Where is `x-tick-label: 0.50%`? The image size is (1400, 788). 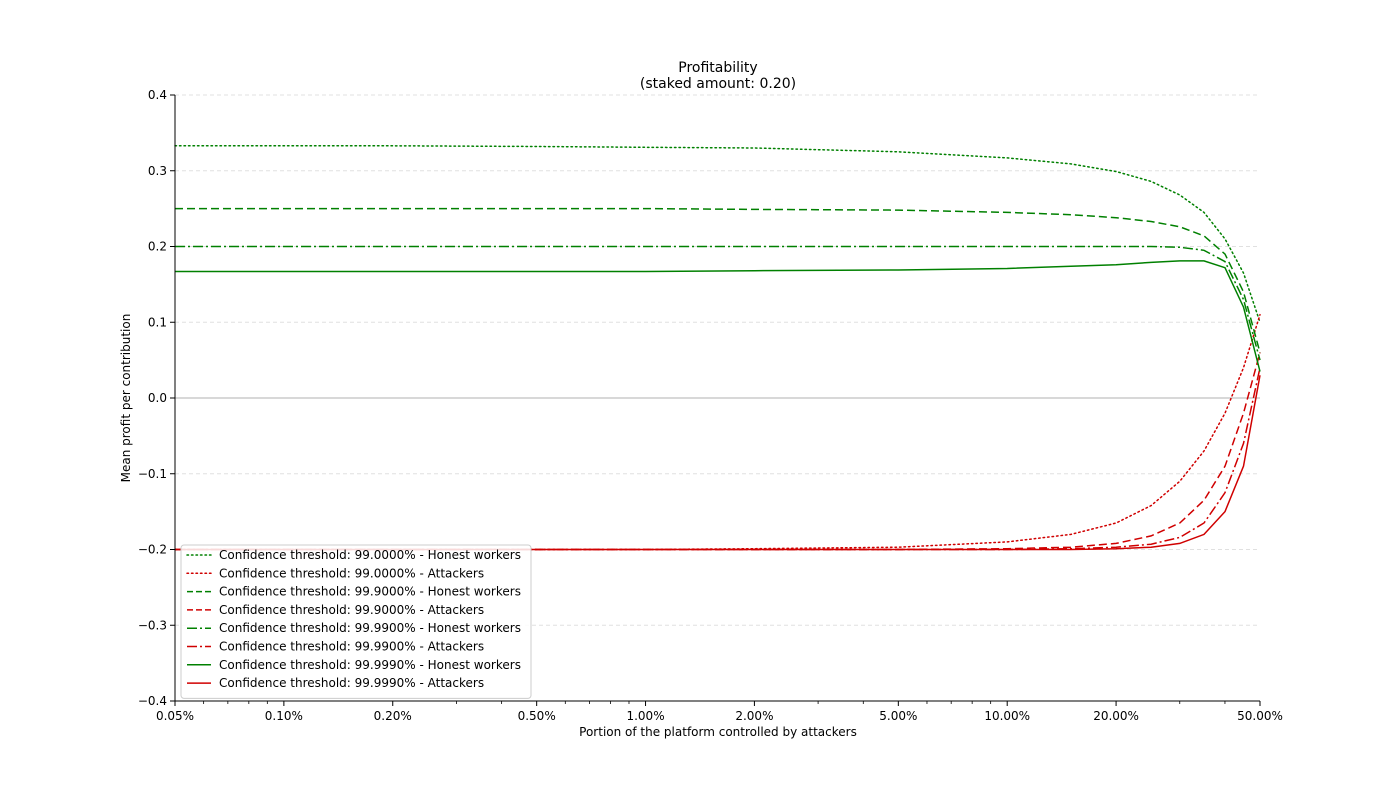
x-tick-label: 0.50% is located at coordinates (537, 716).